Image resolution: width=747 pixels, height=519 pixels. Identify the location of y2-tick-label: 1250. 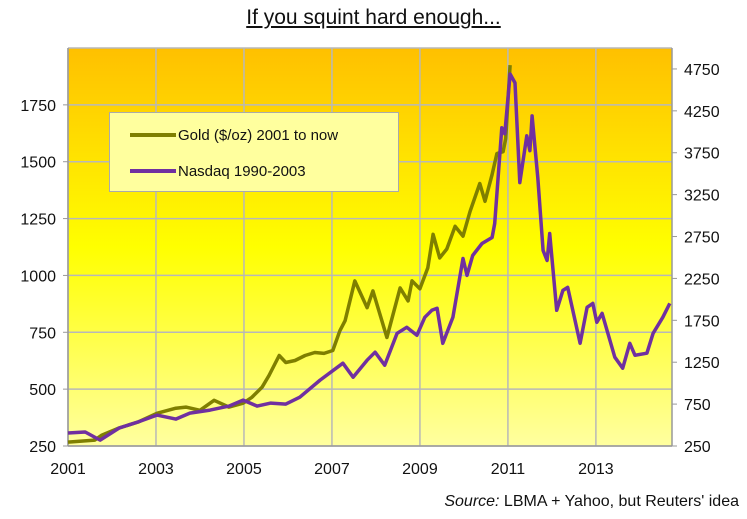
(702, 363).